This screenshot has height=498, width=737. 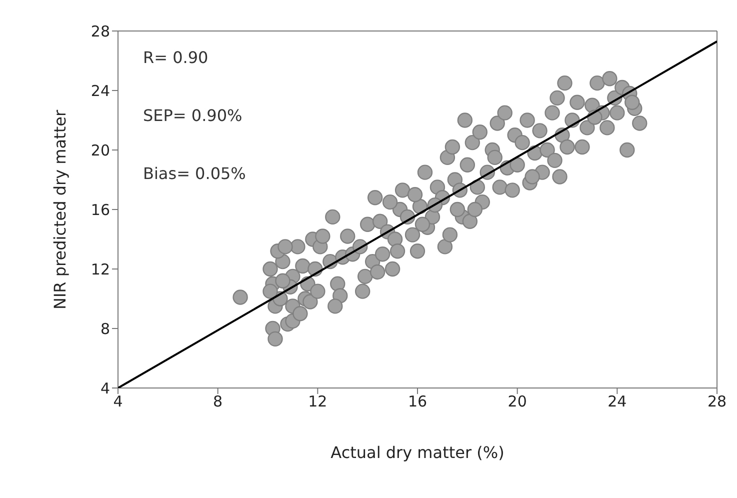 I want to click on annotation: SEP= 0.90%, so click(x=192, y=115).